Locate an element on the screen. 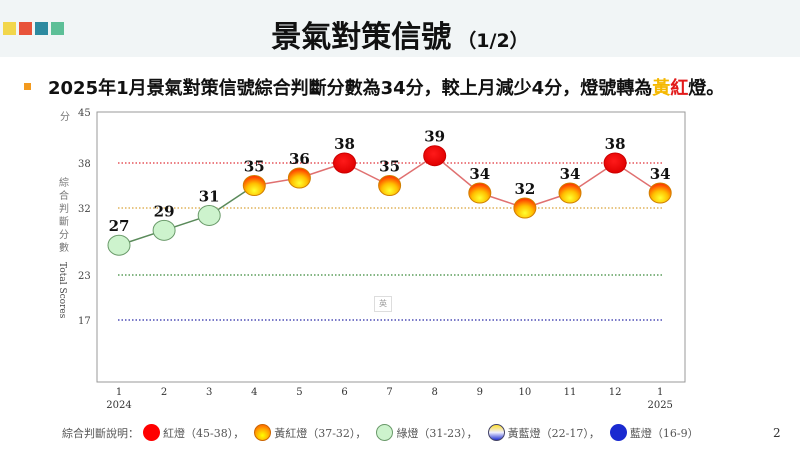 The width and height of the screenshot is (800, 450). header-bar is located at coordinates (400, 28).